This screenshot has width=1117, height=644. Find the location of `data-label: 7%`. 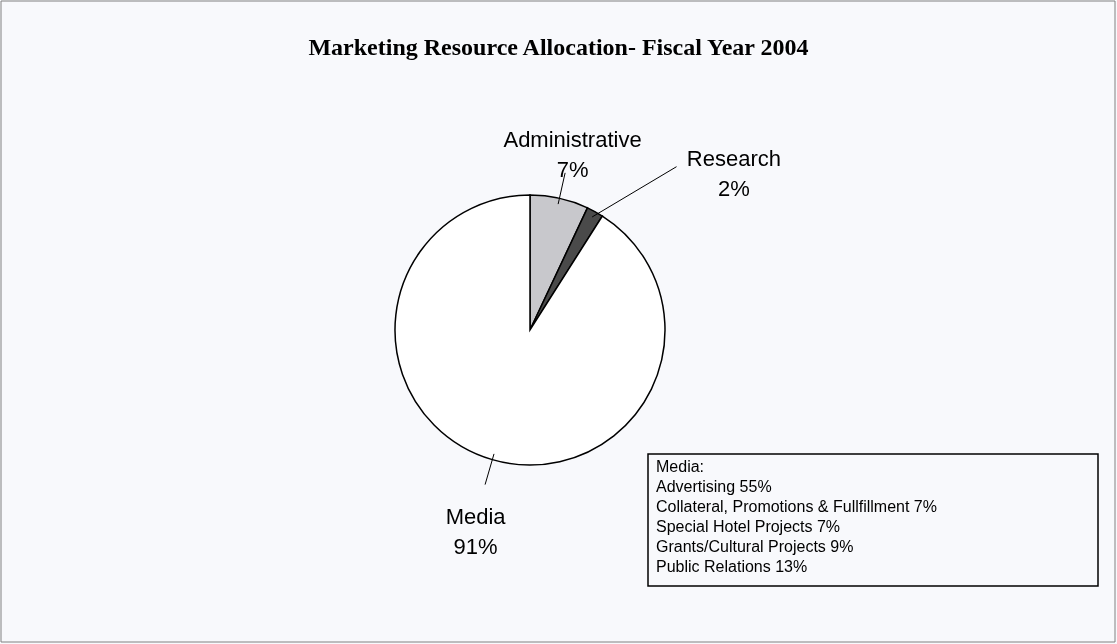

data-label: 7% is located at coordinates (572, 169).